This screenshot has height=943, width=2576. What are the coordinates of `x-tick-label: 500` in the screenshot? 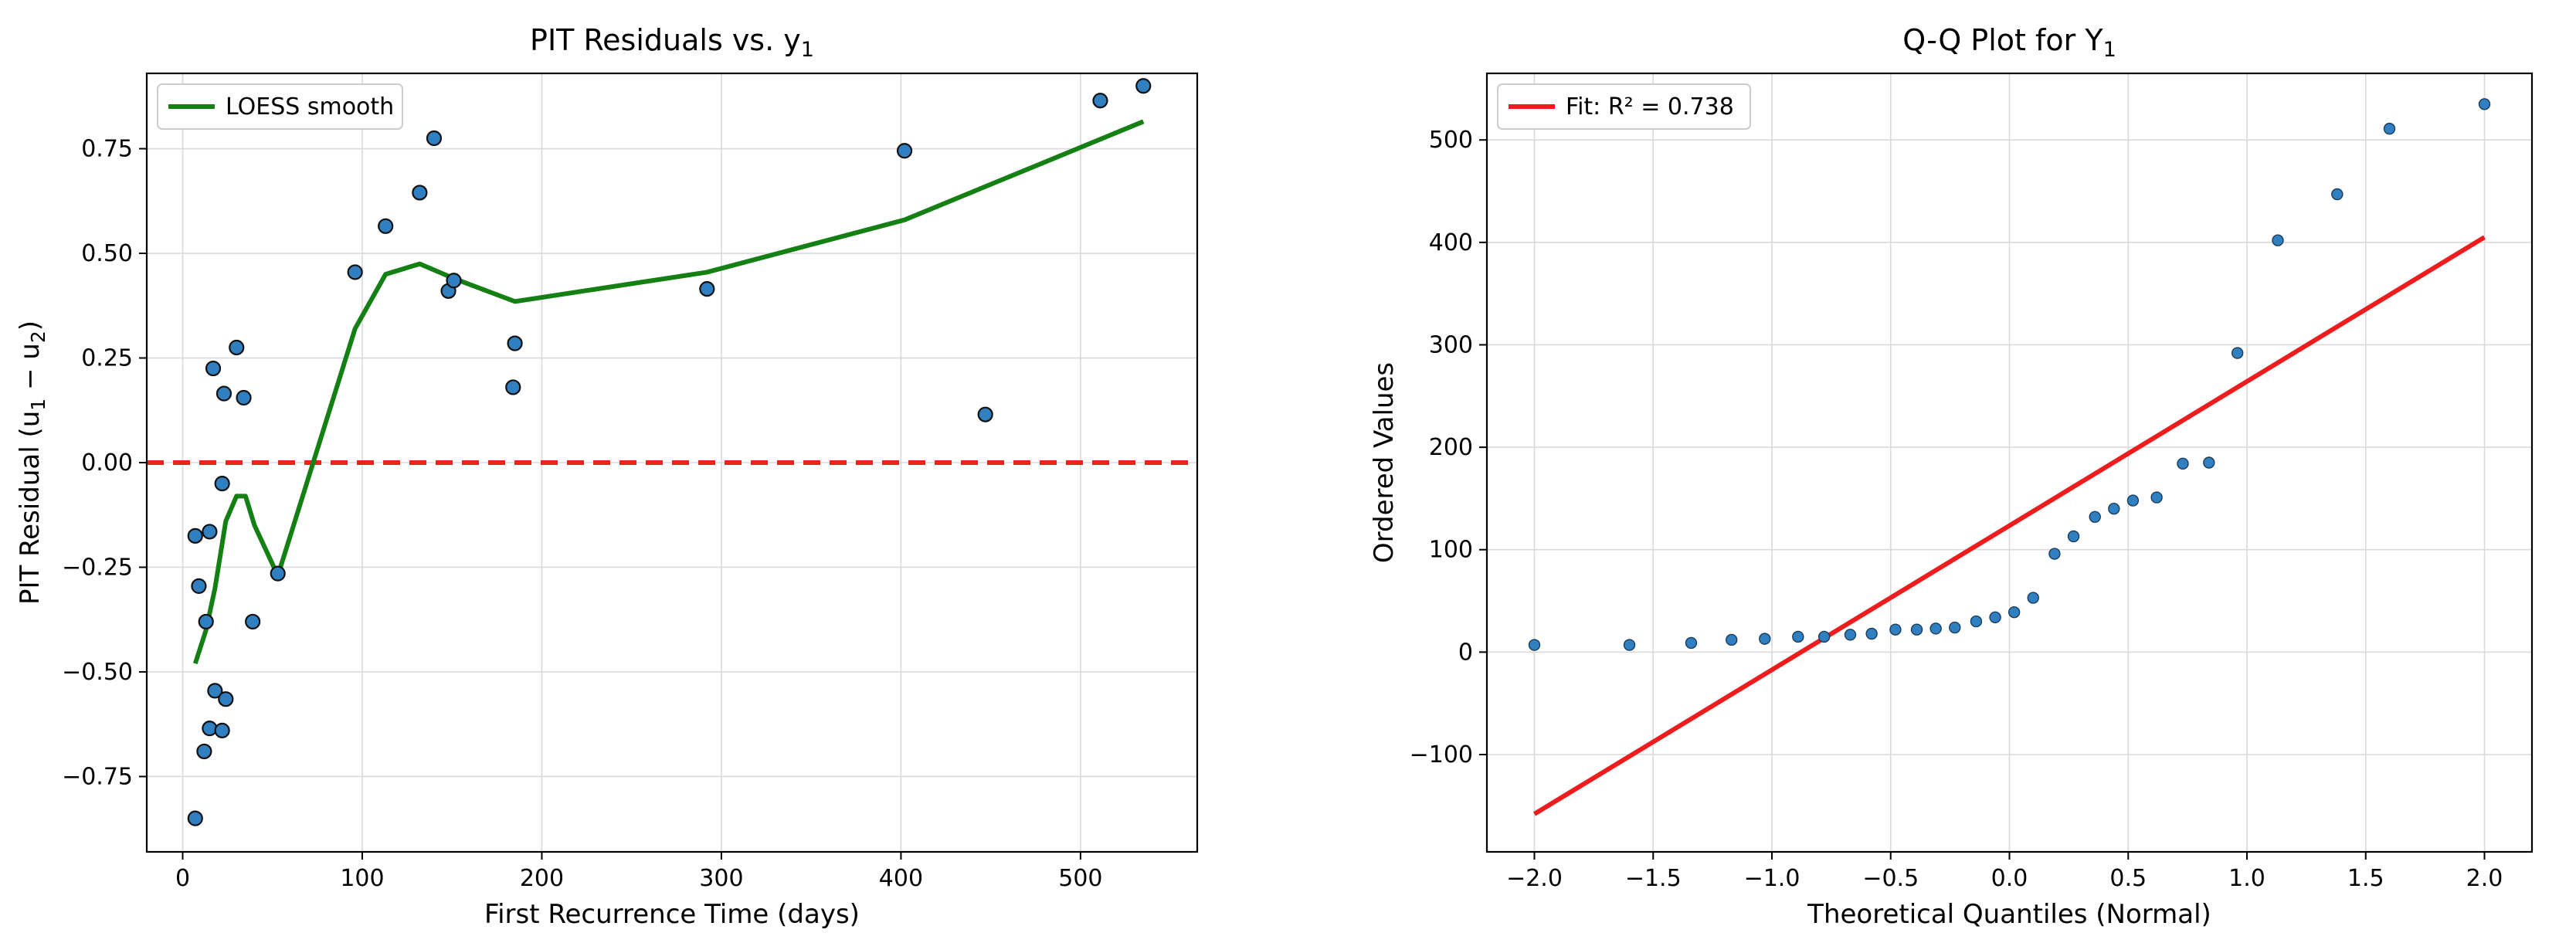 It's located at (1080, 878).